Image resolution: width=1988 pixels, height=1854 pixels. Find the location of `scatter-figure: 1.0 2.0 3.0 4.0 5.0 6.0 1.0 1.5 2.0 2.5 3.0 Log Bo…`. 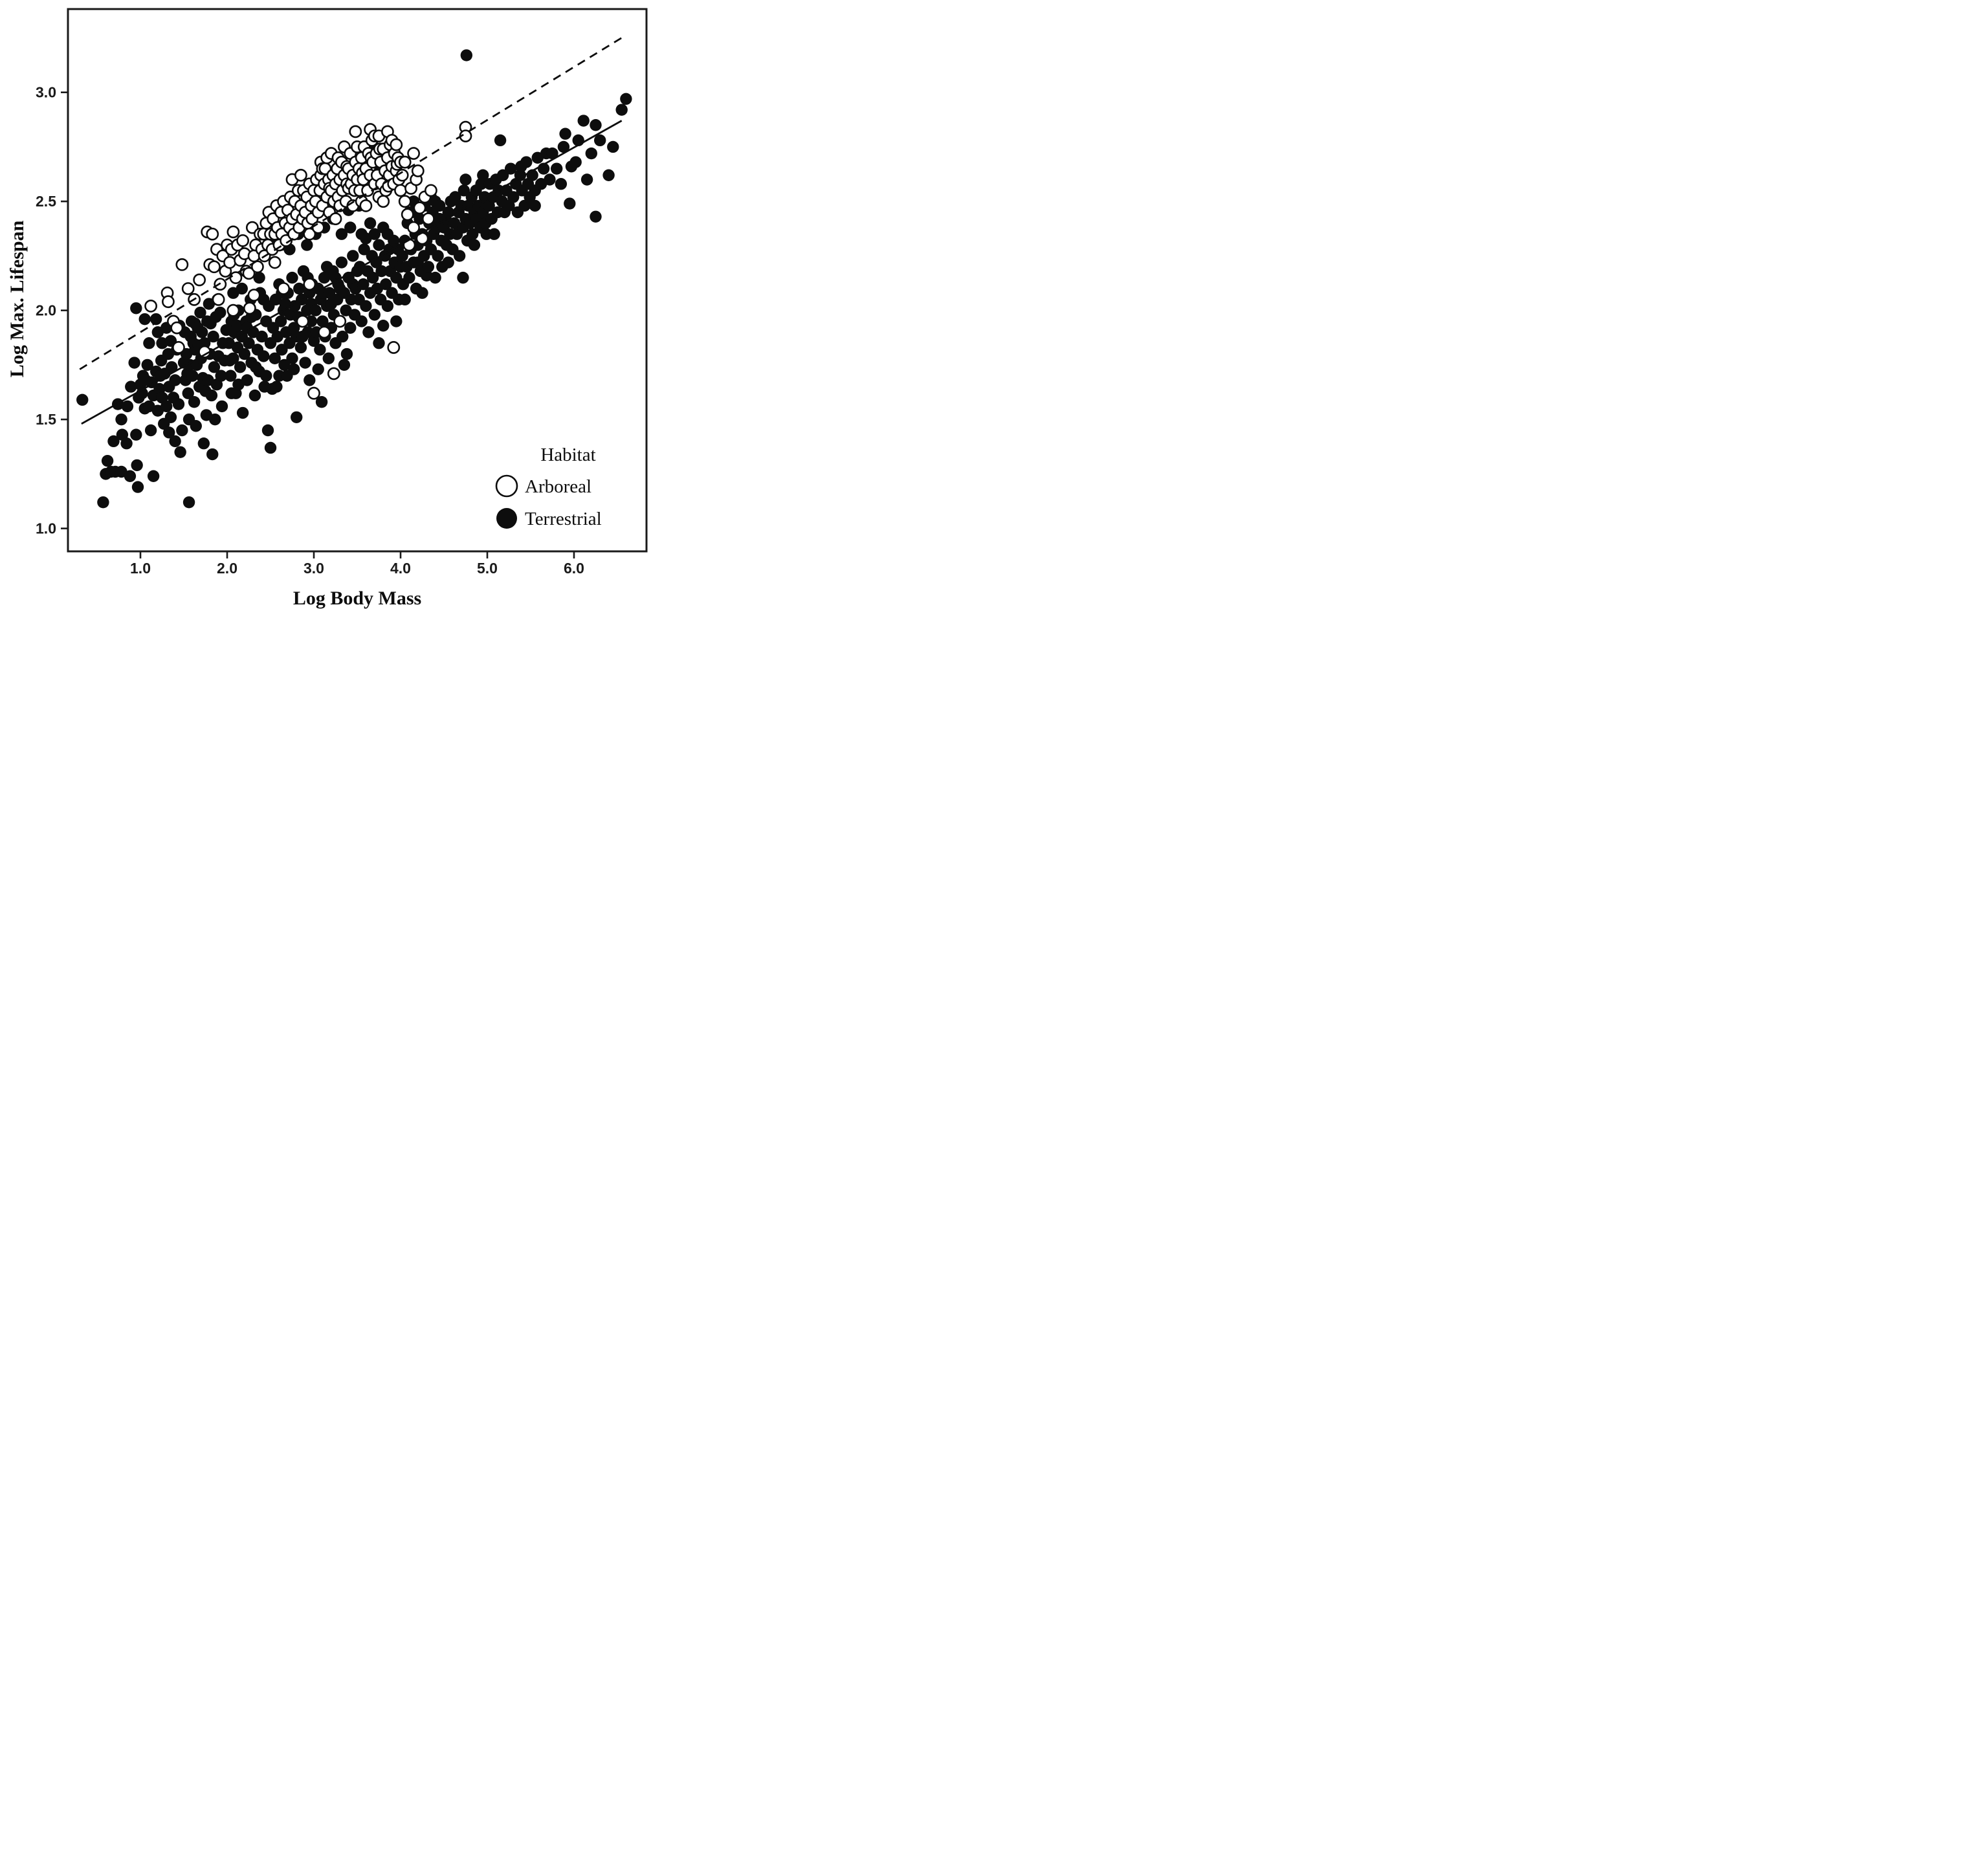

scatter-figure: 1.0 2.0 3.0 4.0 5.0 6.0 1.0 1.5 2.0 2.5 3.0 Log Bo… is located at coordinates (331, 309).